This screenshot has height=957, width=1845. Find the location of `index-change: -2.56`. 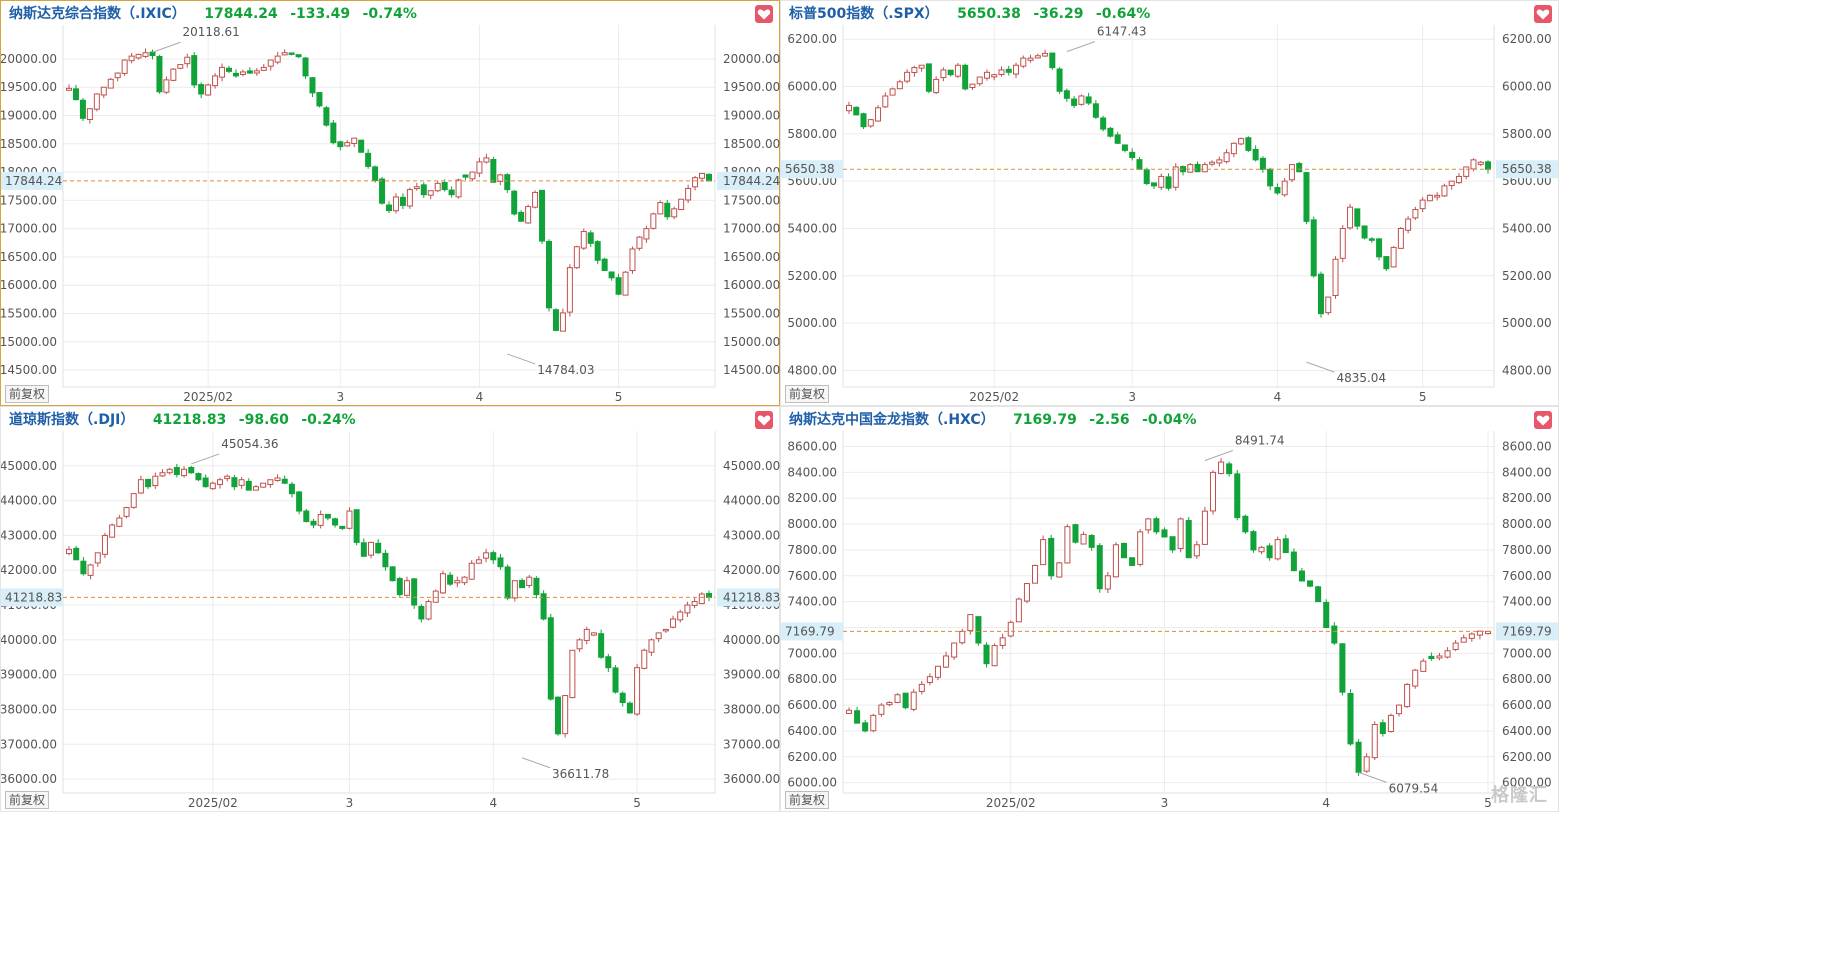

index-change: -2.56 is located at coordinates (1109, 420).